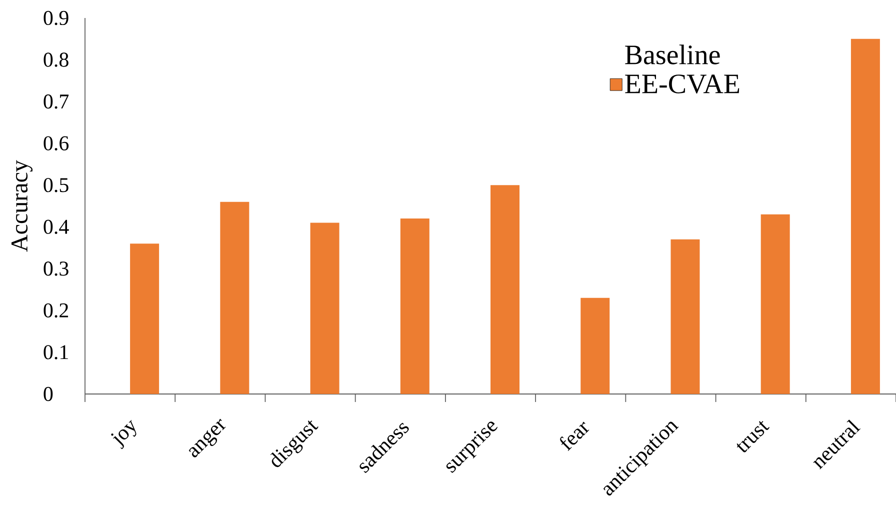 This screenshot has height=512, width=896. I want to click on y-tick-label: 0.3, so click(56, 269).